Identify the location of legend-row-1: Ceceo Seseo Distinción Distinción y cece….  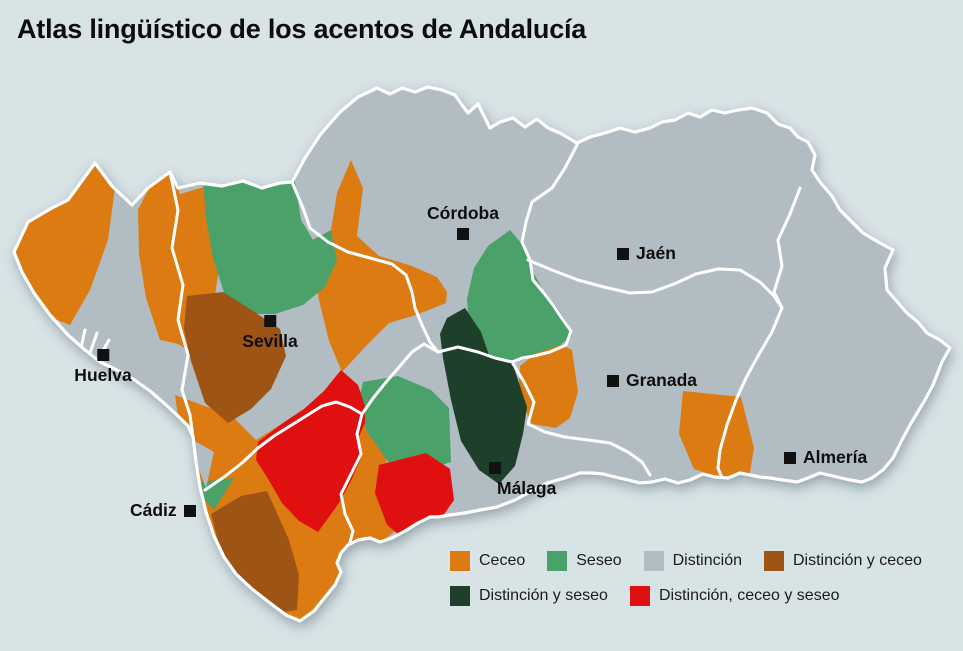
(697, 561).